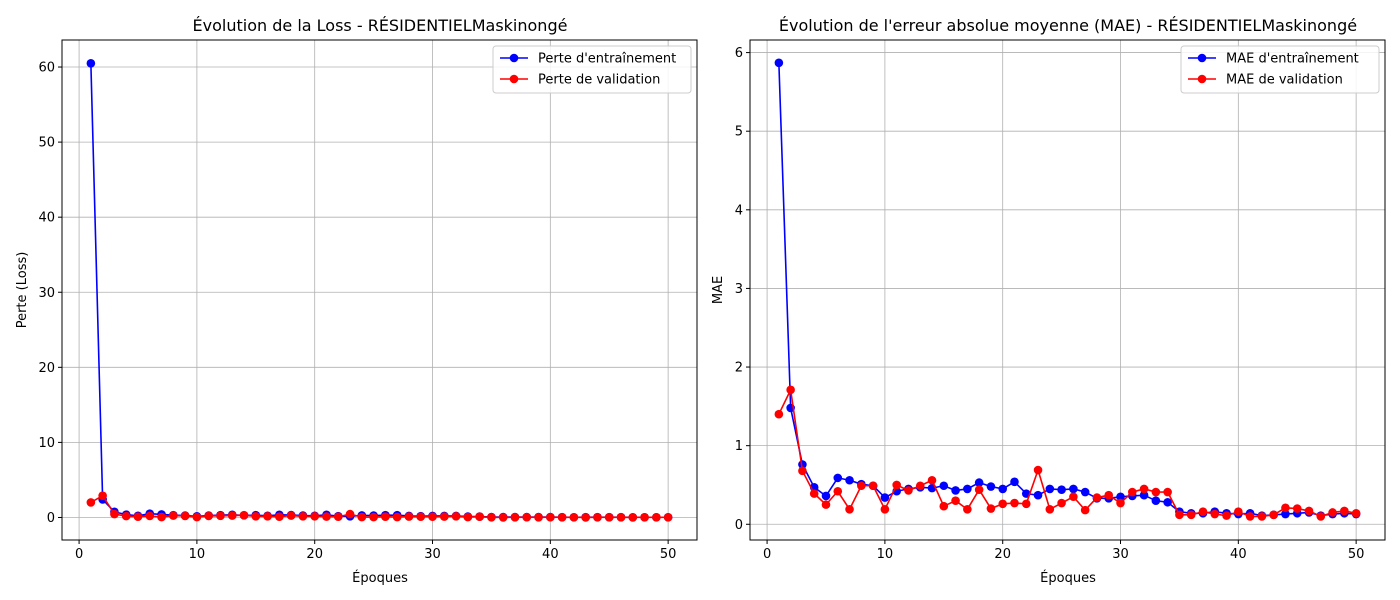 The height and width of the screenshot is (600, 1400). What do you see at coordinates (46, 443) in the screenshot?
I see `loss-y-tick-label: 10` at bounding box center [46, 443].